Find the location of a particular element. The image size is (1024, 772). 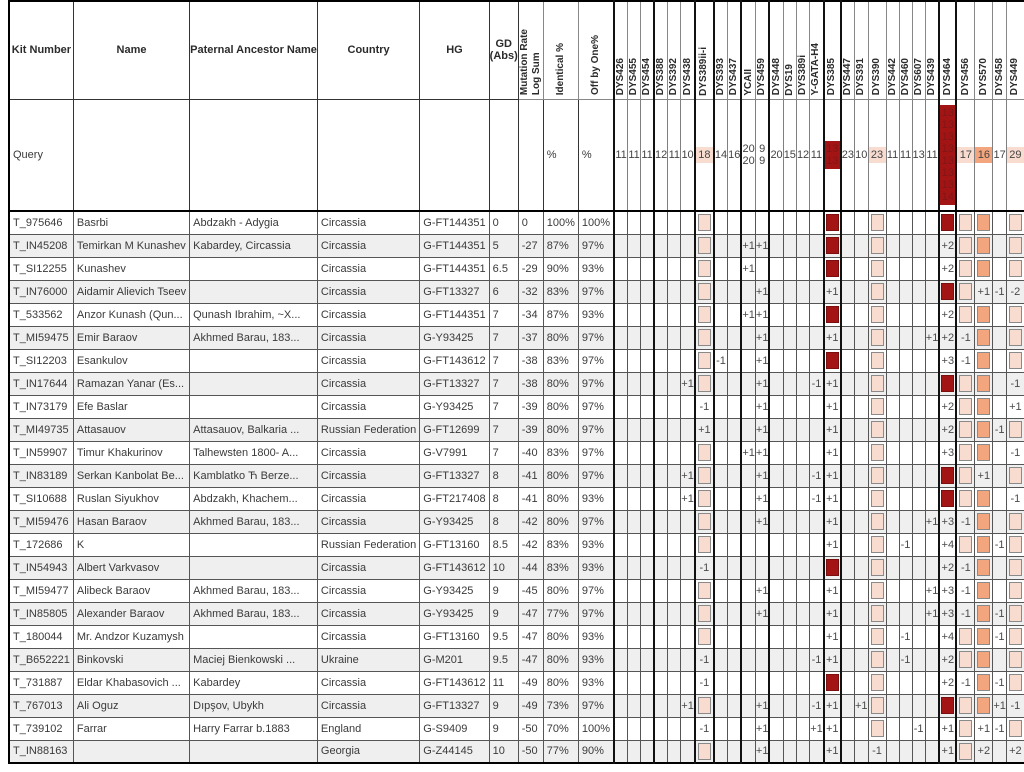

marker-cell-dys437 is located at coordinates (734, 590).